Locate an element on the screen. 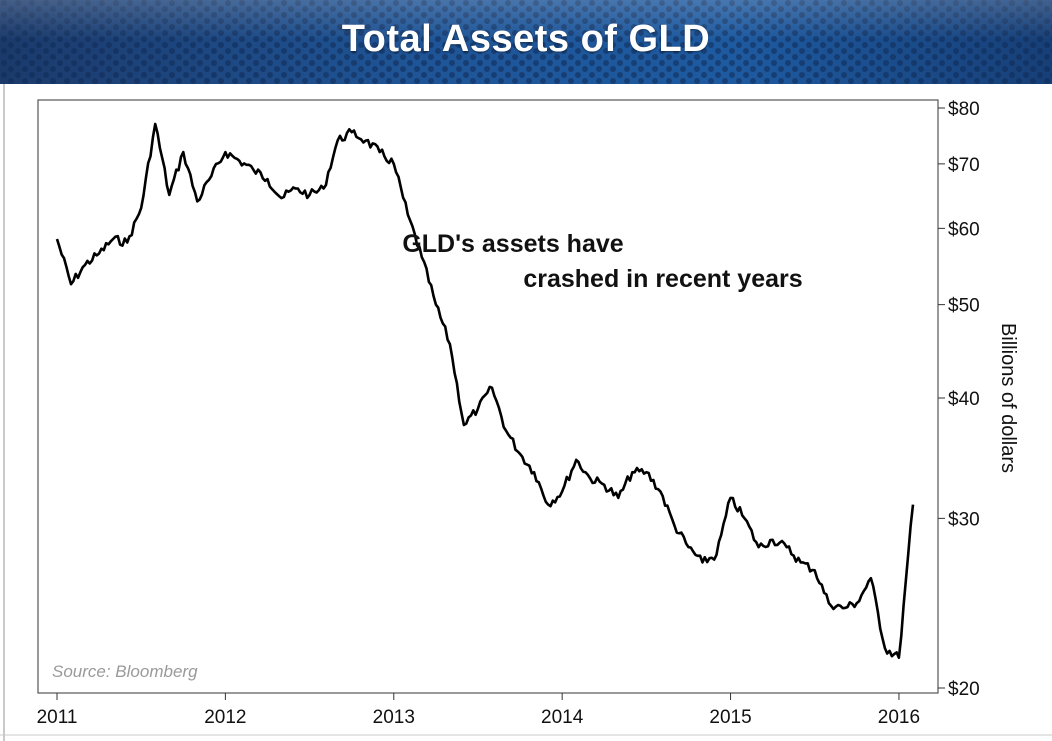 The width and height of the screenshot is (1052, 741). y-tick-label: $60 is located at coordinates (964, 229).